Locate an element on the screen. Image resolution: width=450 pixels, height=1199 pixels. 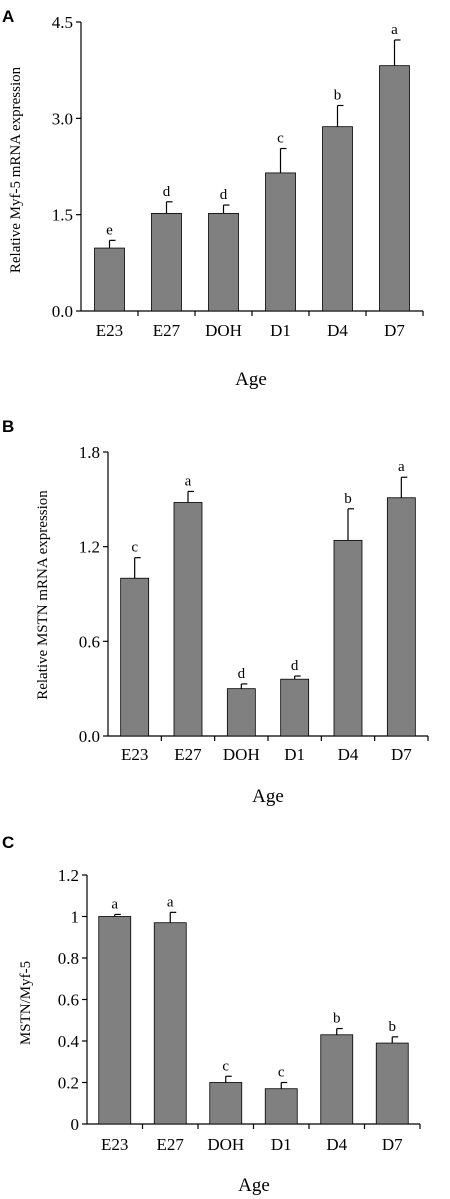
y-tick-label: 0.8 is located at coordinates (68, 958).